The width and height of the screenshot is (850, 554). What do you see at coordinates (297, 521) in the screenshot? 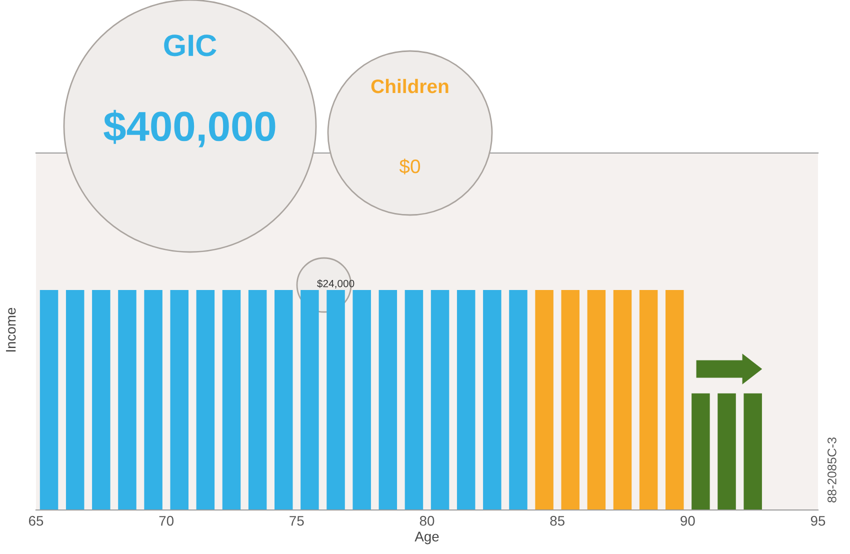
I see `x-tick-label: 75` at bounding box center [297, 521].